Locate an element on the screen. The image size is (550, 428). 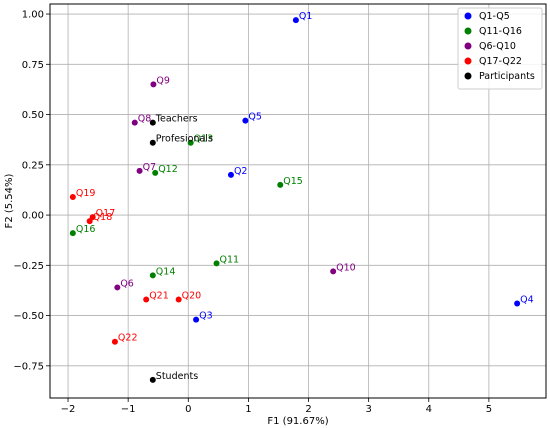
point-label: Q8 is located at coordinates (145, 119).